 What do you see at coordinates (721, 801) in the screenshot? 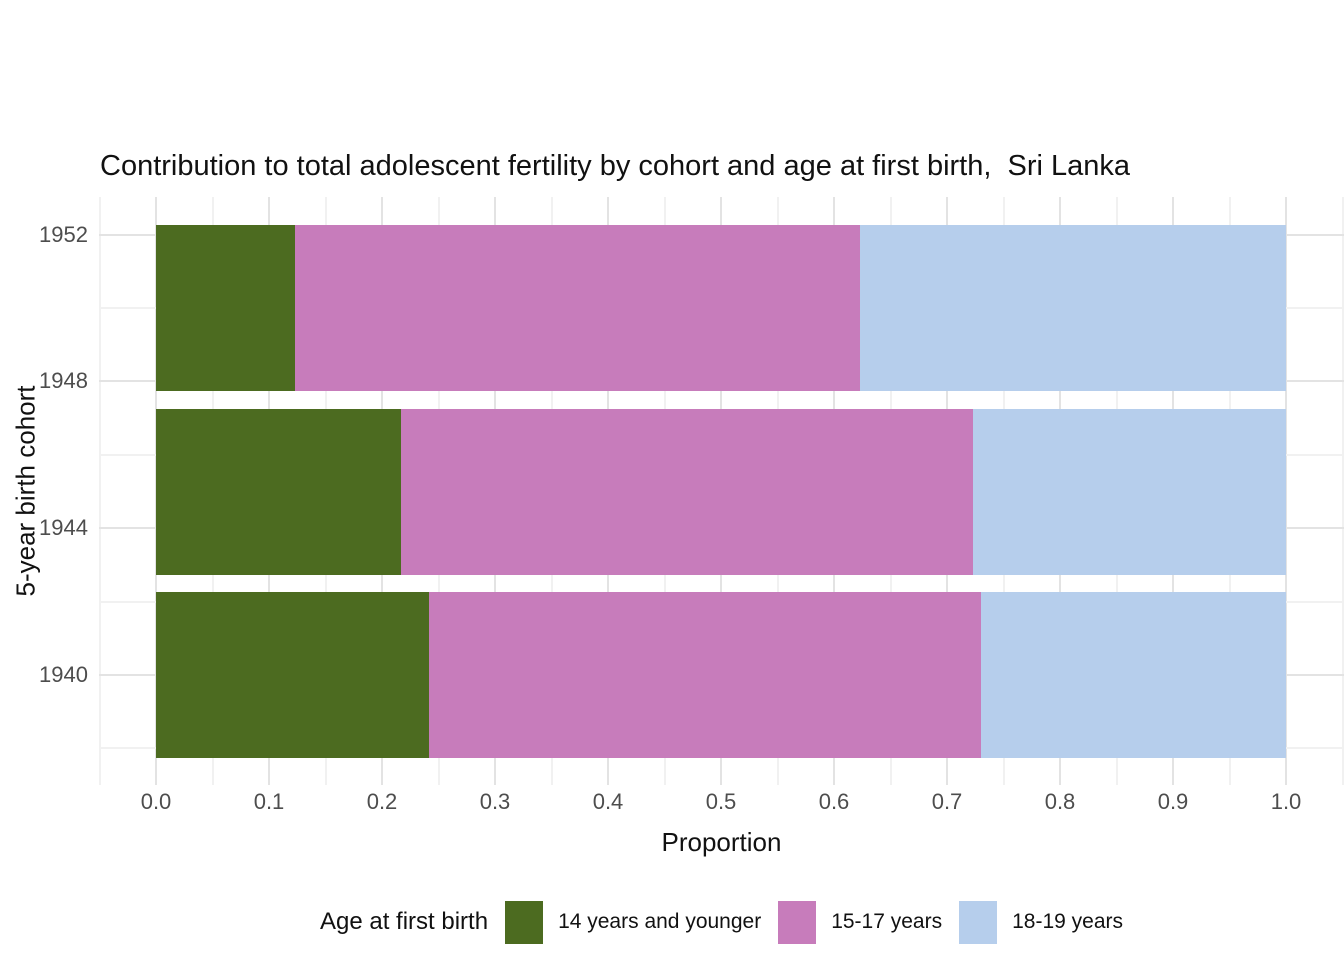
I see `x-tick-label: 0.5` at bounding box center [721, 801].